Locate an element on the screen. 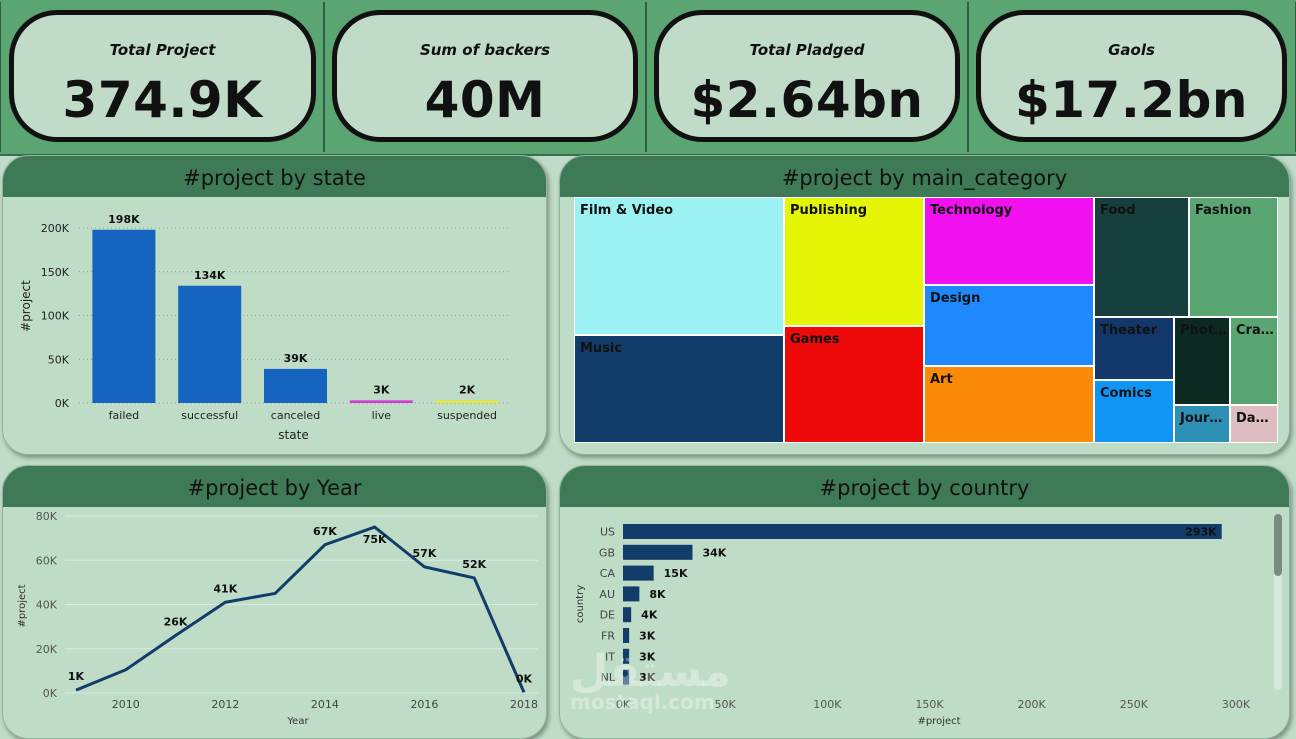  data-label: 41K is located at coordinates (225, 588).